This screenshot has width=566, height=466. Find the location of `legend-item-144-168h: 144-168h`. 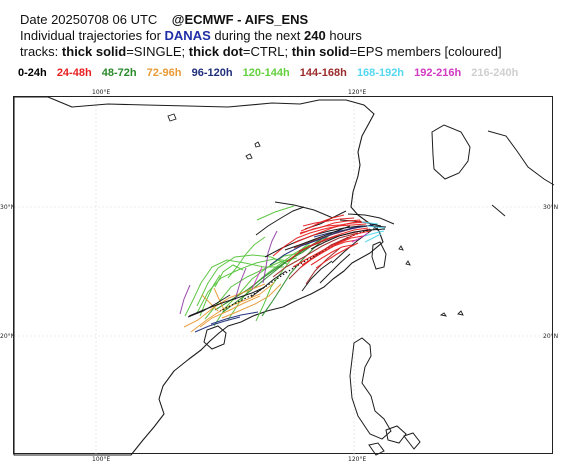

legend-item-144-168h: 144-168h is located at coordinates (323, 73).